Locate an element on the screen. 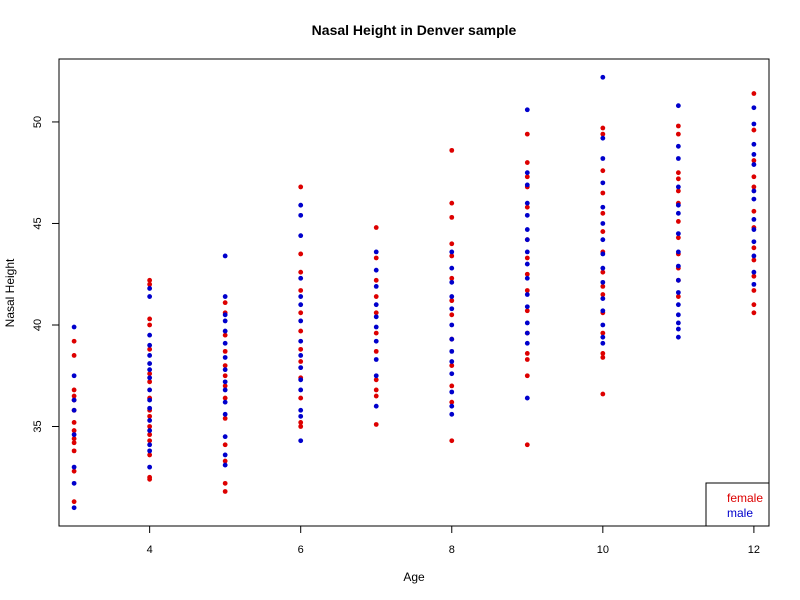 The image size is (800, 600). x-axis-label: Age is located at coordinates (414, 577).